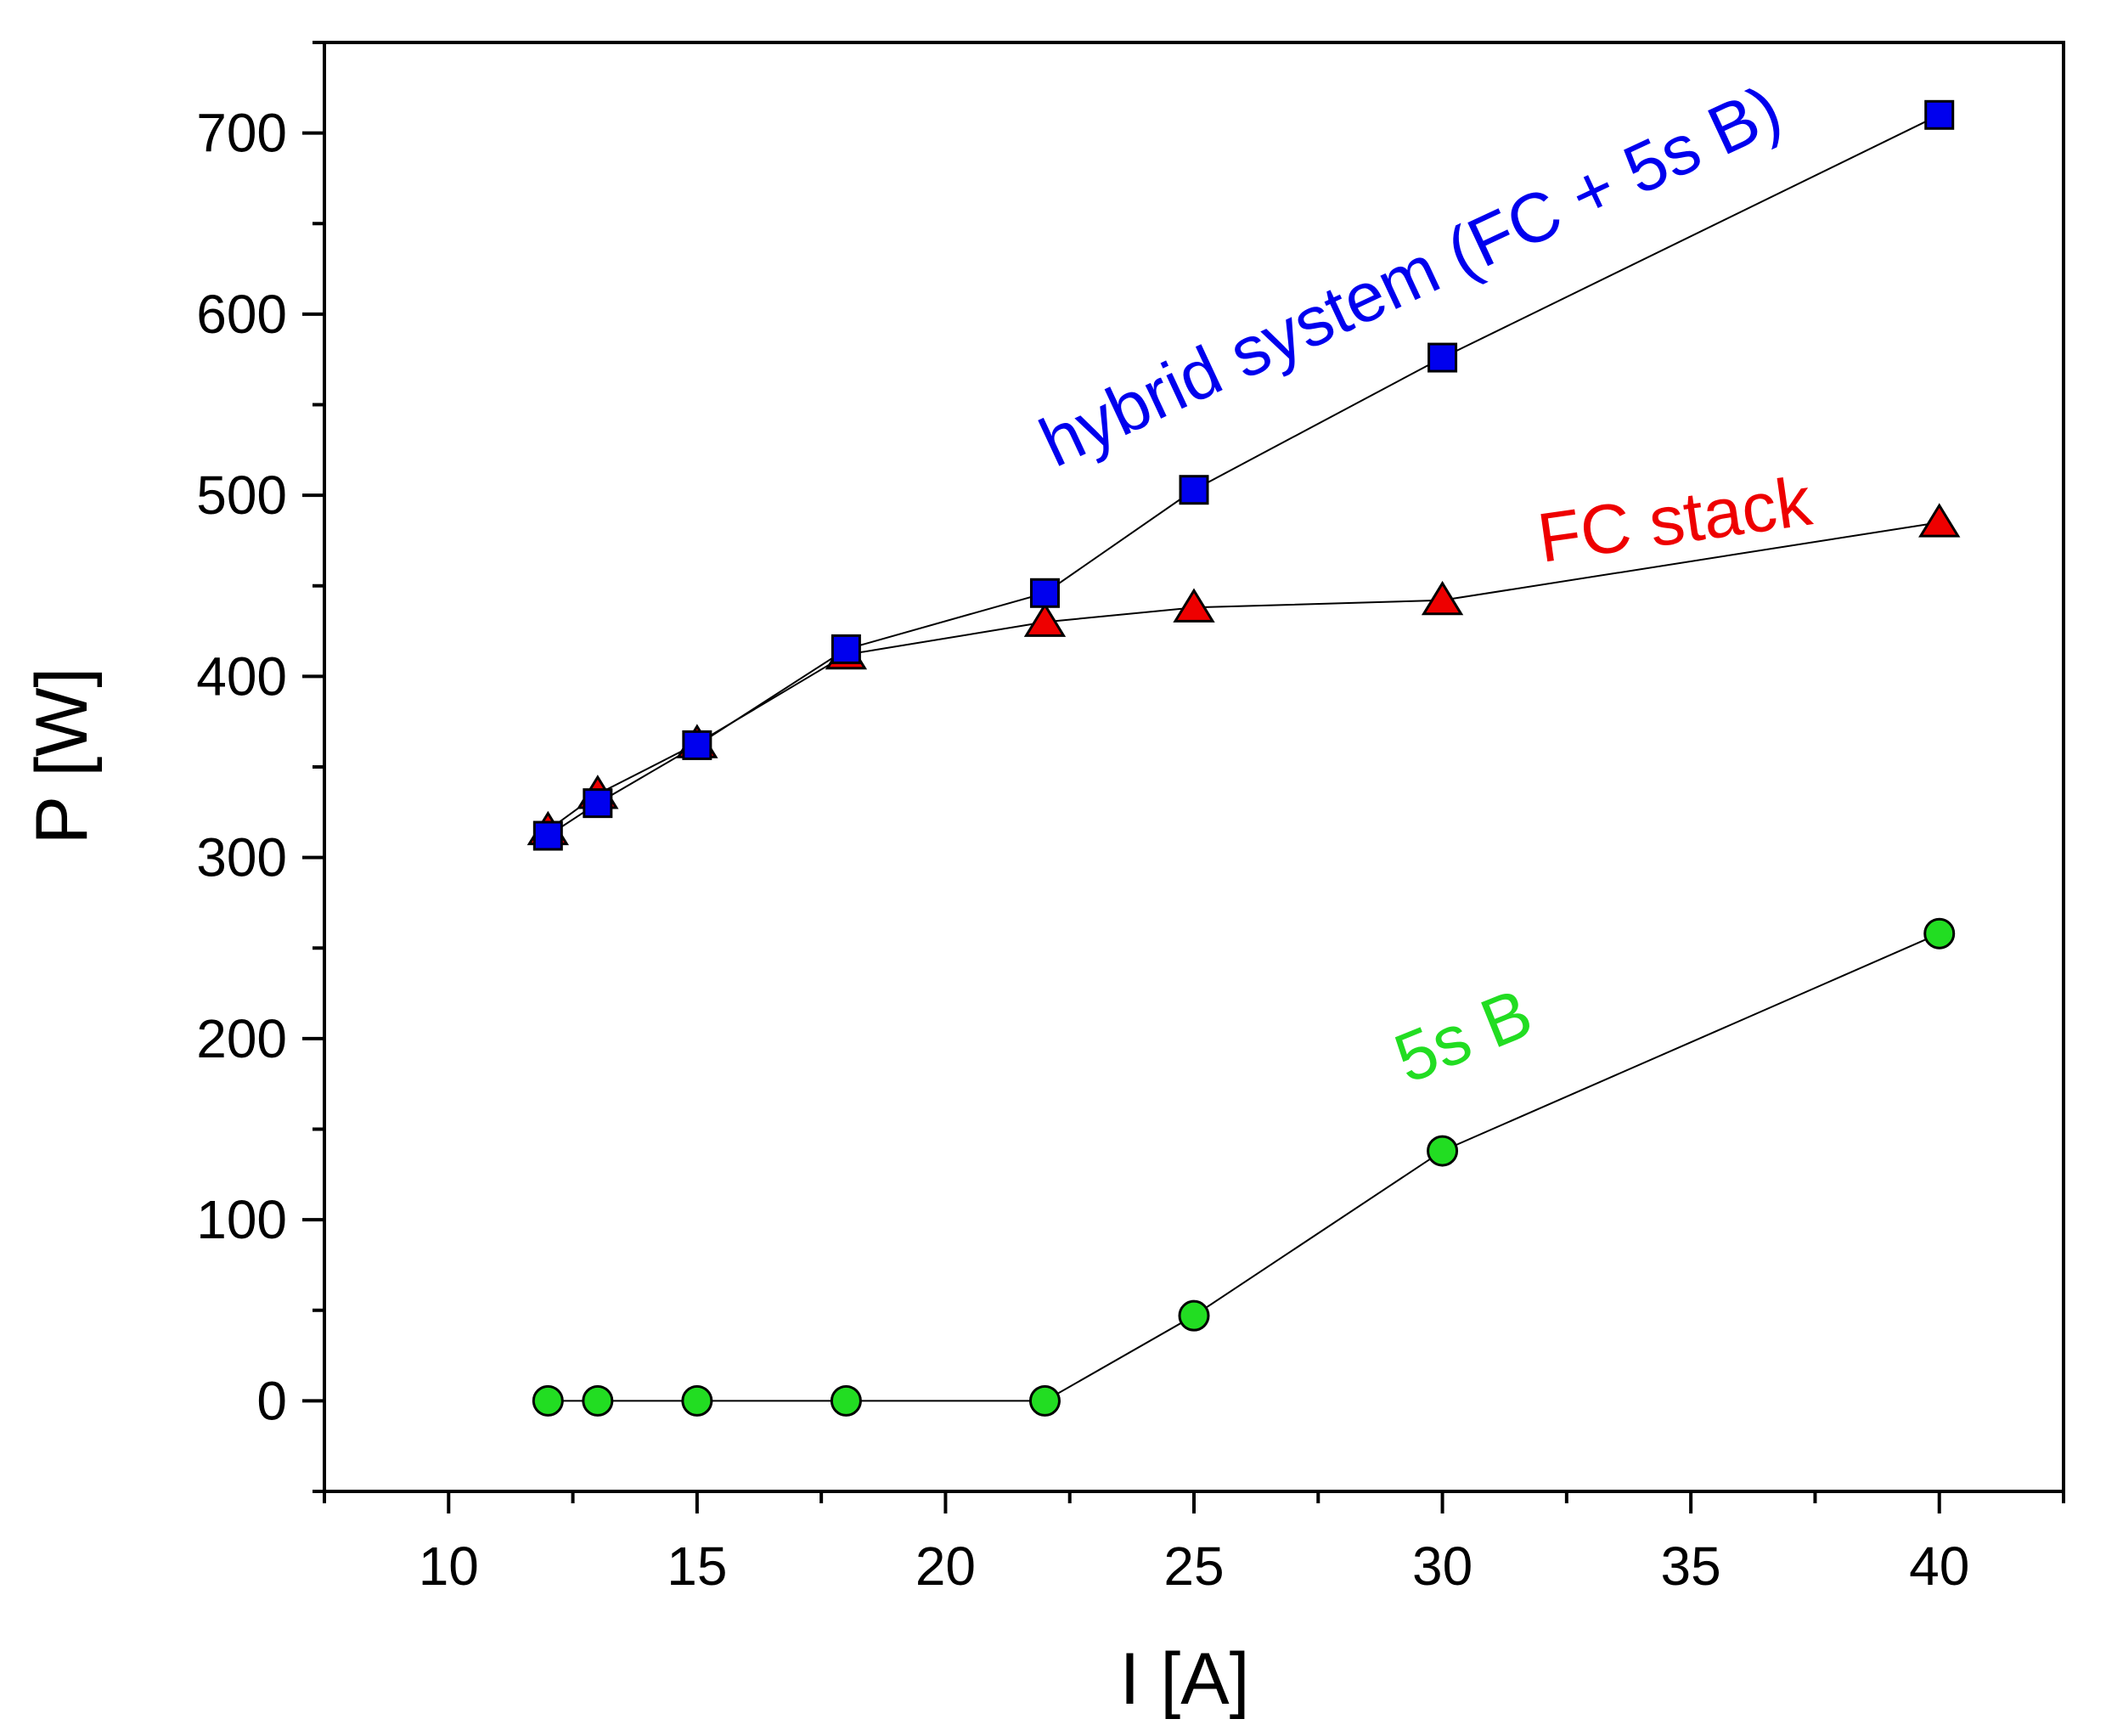 The width and height of the screenshot is (2106, 1736). I want to click on y-tick-label: 600, so click(241, 314).